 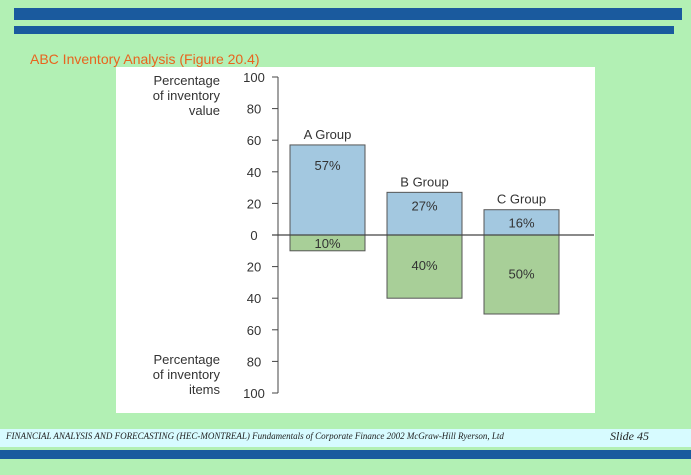 I want to click on lower-axis-title: of inventory, so click(x=187, y=374).